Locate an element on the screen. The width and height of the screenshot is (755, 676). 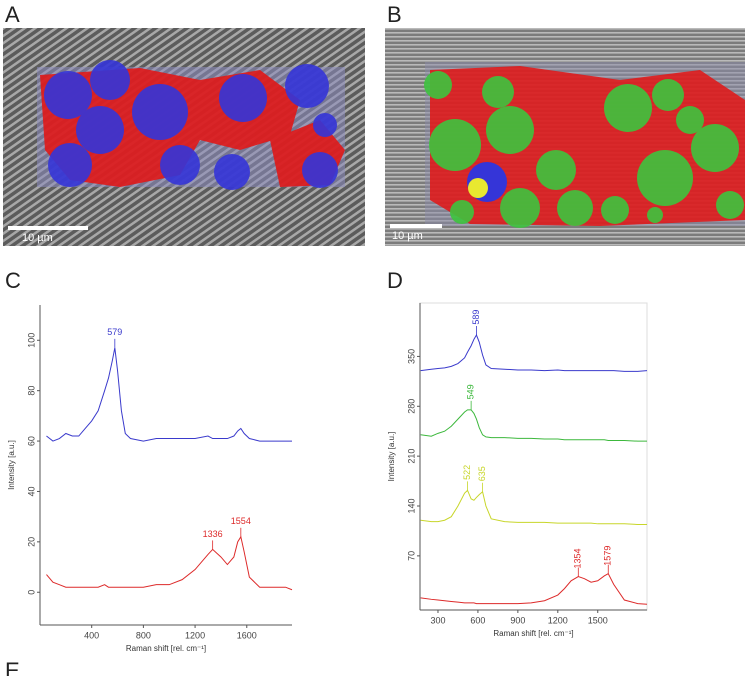
y-tick-label: 40 is located at coordinates (31, 491).